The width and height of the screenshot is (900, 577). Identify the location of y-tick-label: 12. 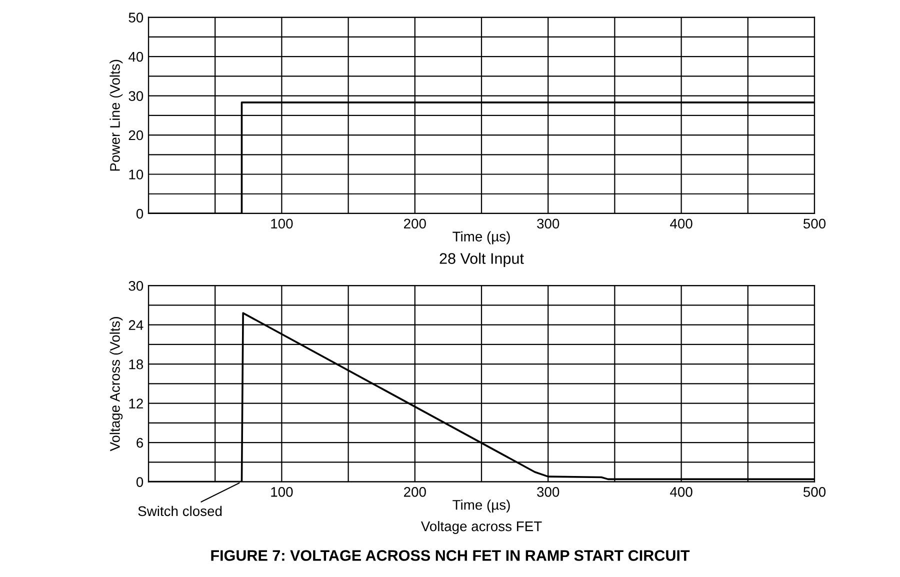
(136, 403).